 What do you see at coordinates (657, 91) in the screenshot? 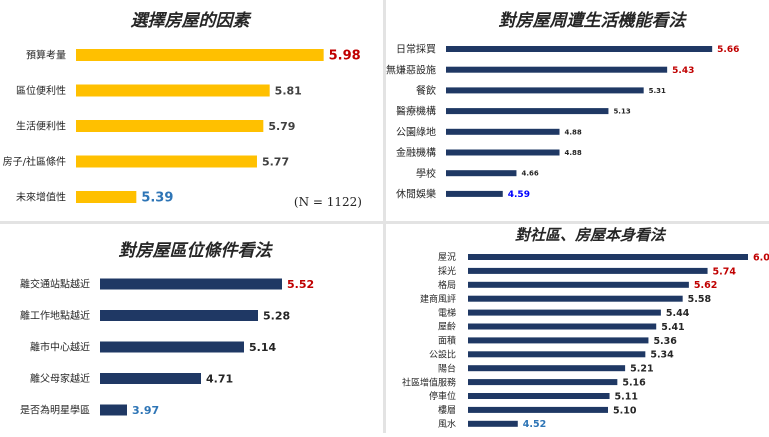
I see `value-label: 5.31` at bounding box center [657, 91].